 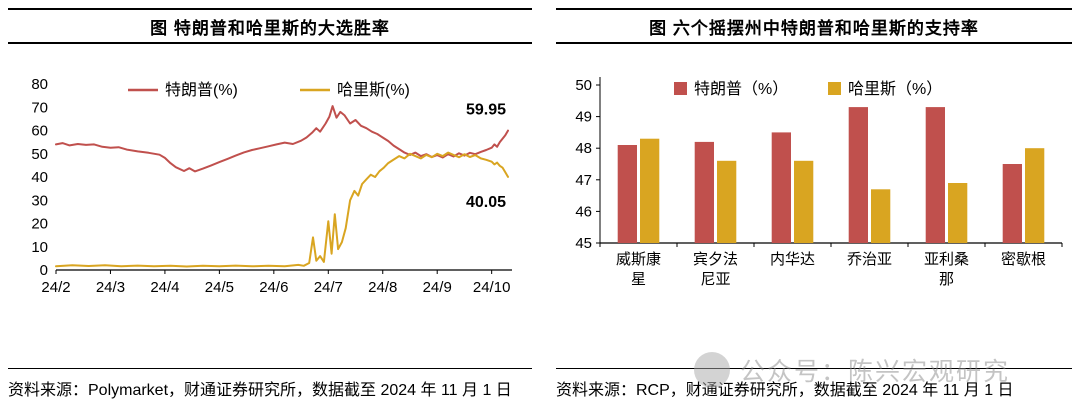 I want to click on right-chart-title-text: 图 六个摇摆州中特朗普和哈里斯的支持率, so click(x=814, y=28).